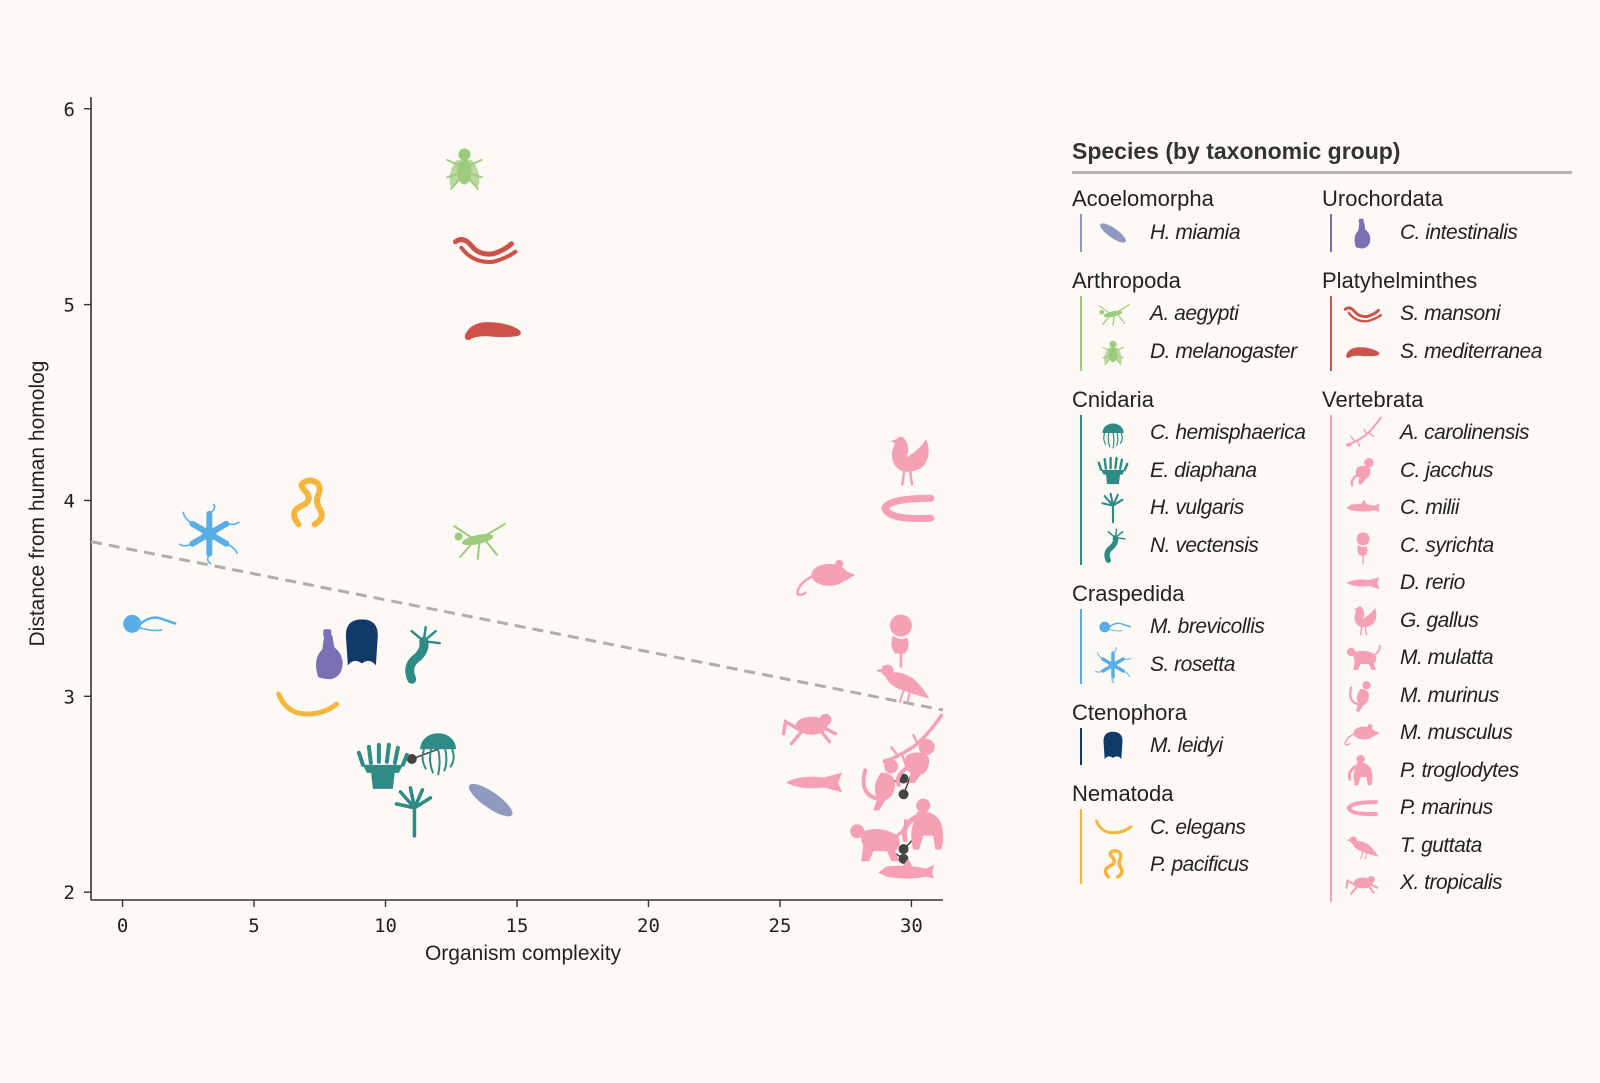 The image size is (1600, 1083). Describe the element at coordinates (917, 767) in the screenshot. I see `marmoset-icon-shape` at that location.